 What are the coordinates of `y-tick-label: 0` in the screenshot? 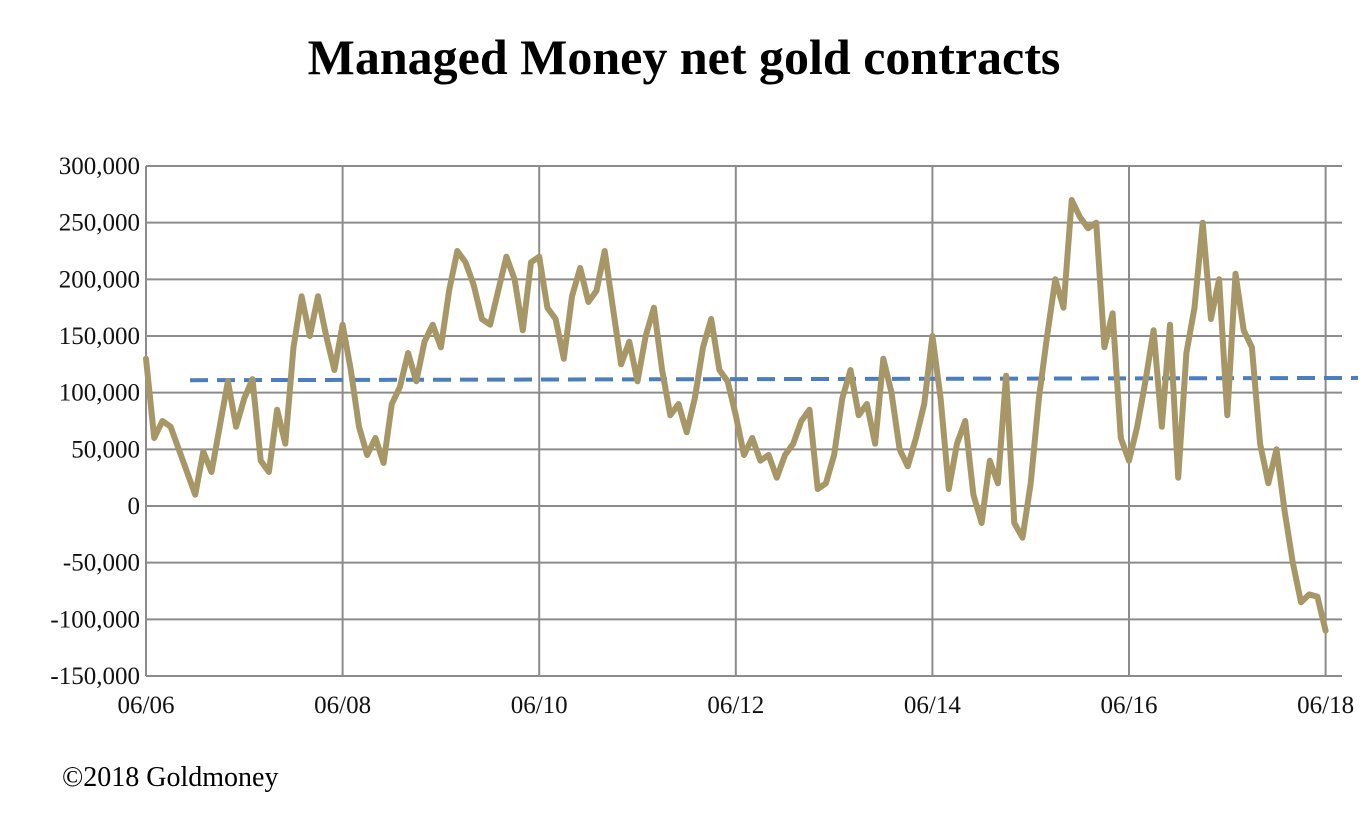 It's located at (134, 506).